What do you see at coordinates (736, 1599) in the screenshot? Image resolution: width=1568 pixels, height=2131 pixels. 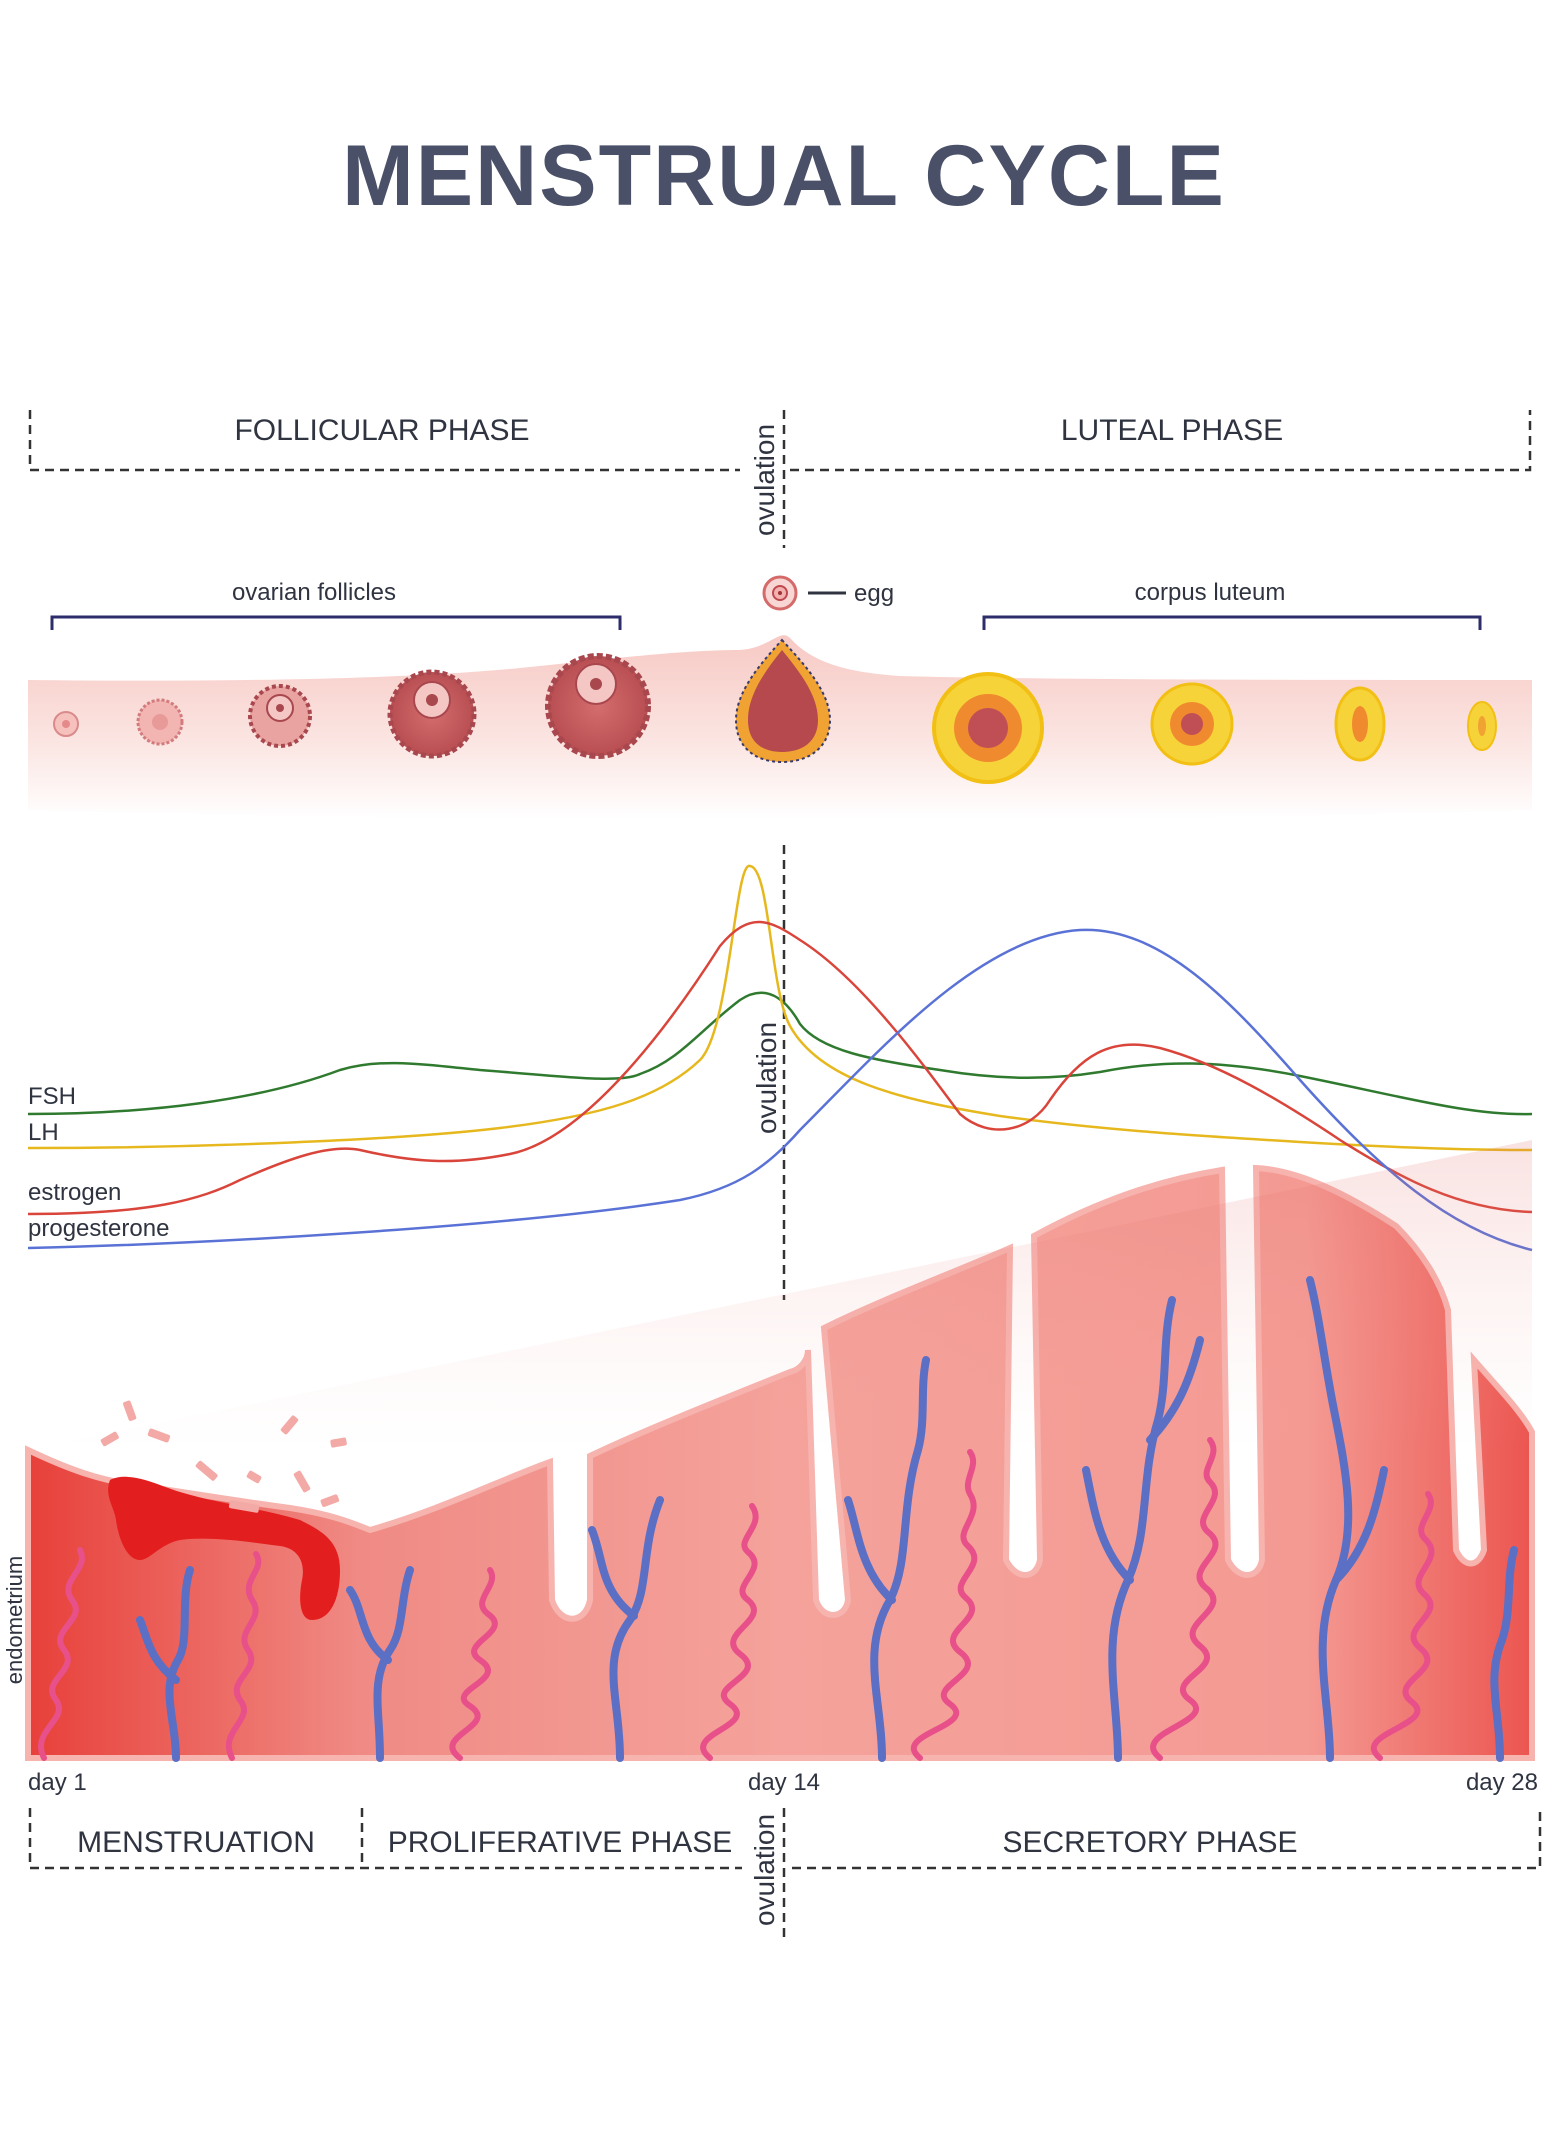 I see `spiral-arteries` at bounding box center [736, 1599].